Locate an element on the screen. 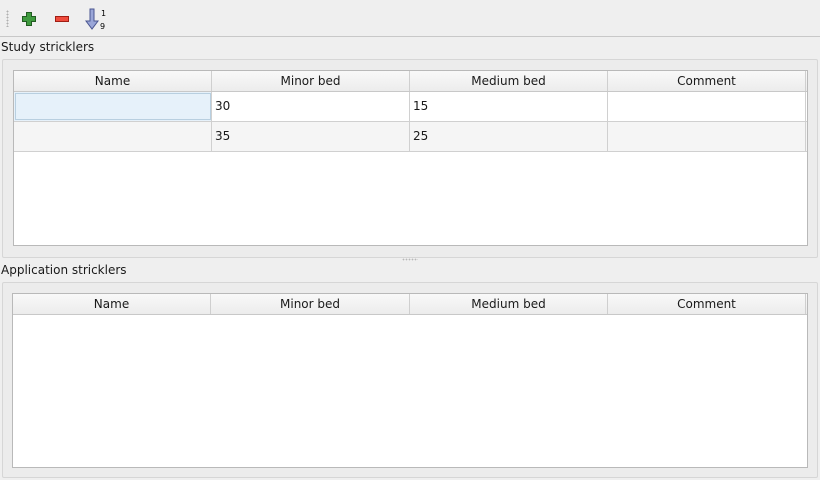 Image resolution: width=820 pixels, height=480 pixels. table-row: 30 15 is located at coordinates (410, 107).